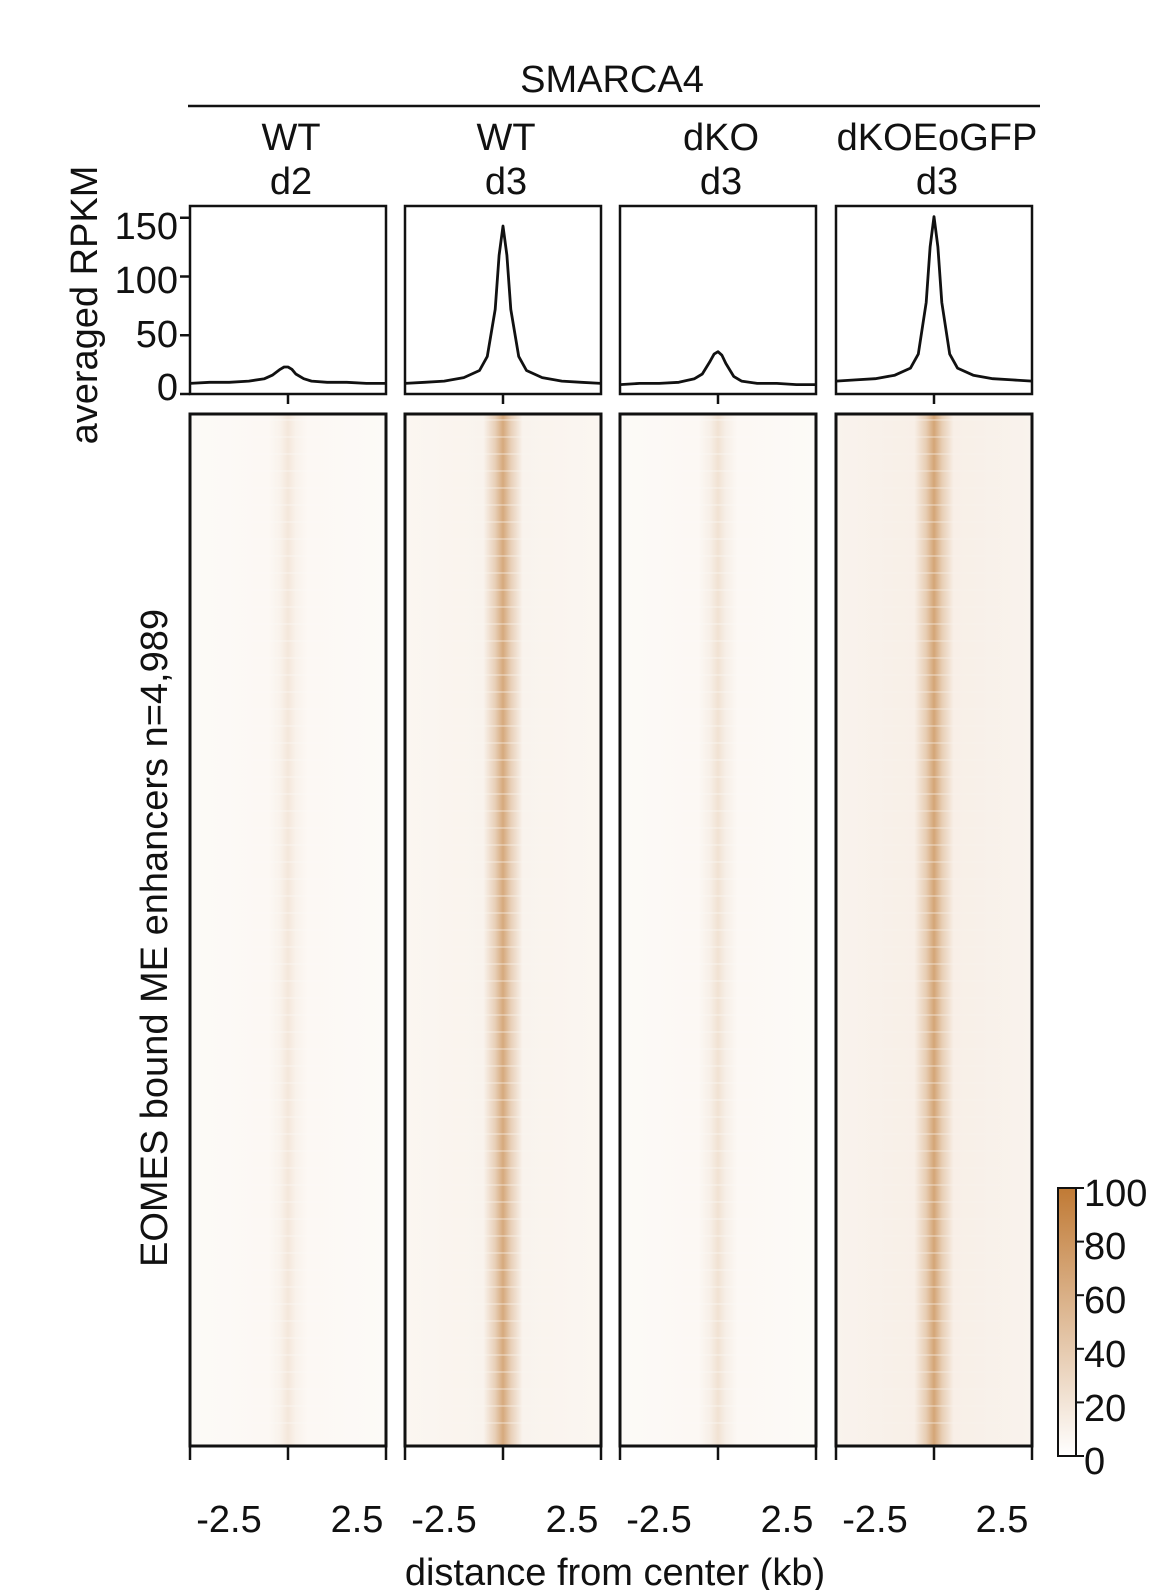 The image size is (1155, 1590). What do you see at coordinates (291, 182) in the screenshot?
I see `sample-title-line2: d2` at bounding box center [291, 182].